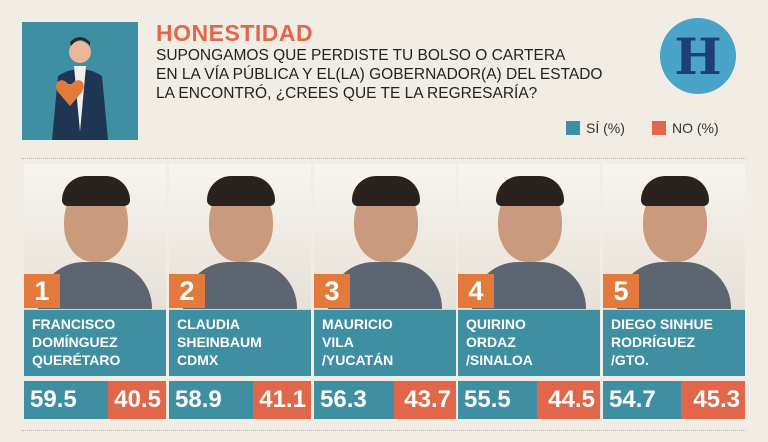 The height and width of the screenshot is (442, 768). Describe the element at coordinates (42, 291) in the screenshot. I see `rank-badge: 1` at that location.